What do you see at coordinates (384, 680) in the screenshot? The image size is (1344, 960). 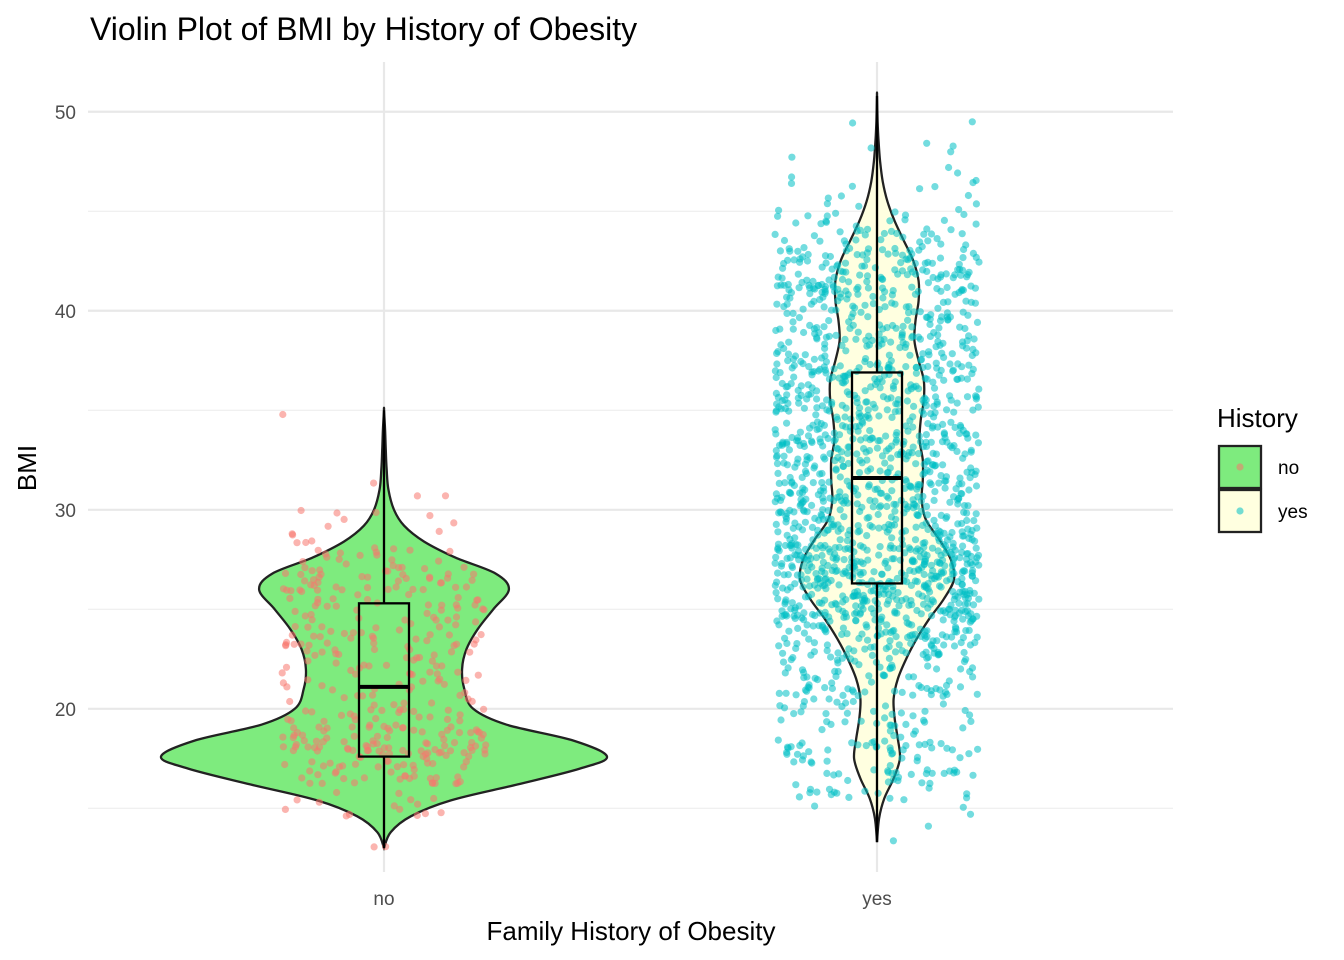 I see `box-no` at bounding box center [384, 680].